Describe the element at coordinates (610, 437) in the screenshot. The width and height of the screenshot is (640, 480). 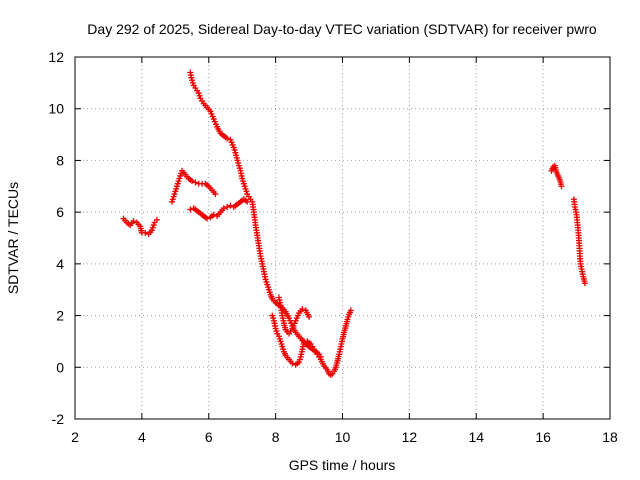
I see `x-tick-label: 18` at that location.